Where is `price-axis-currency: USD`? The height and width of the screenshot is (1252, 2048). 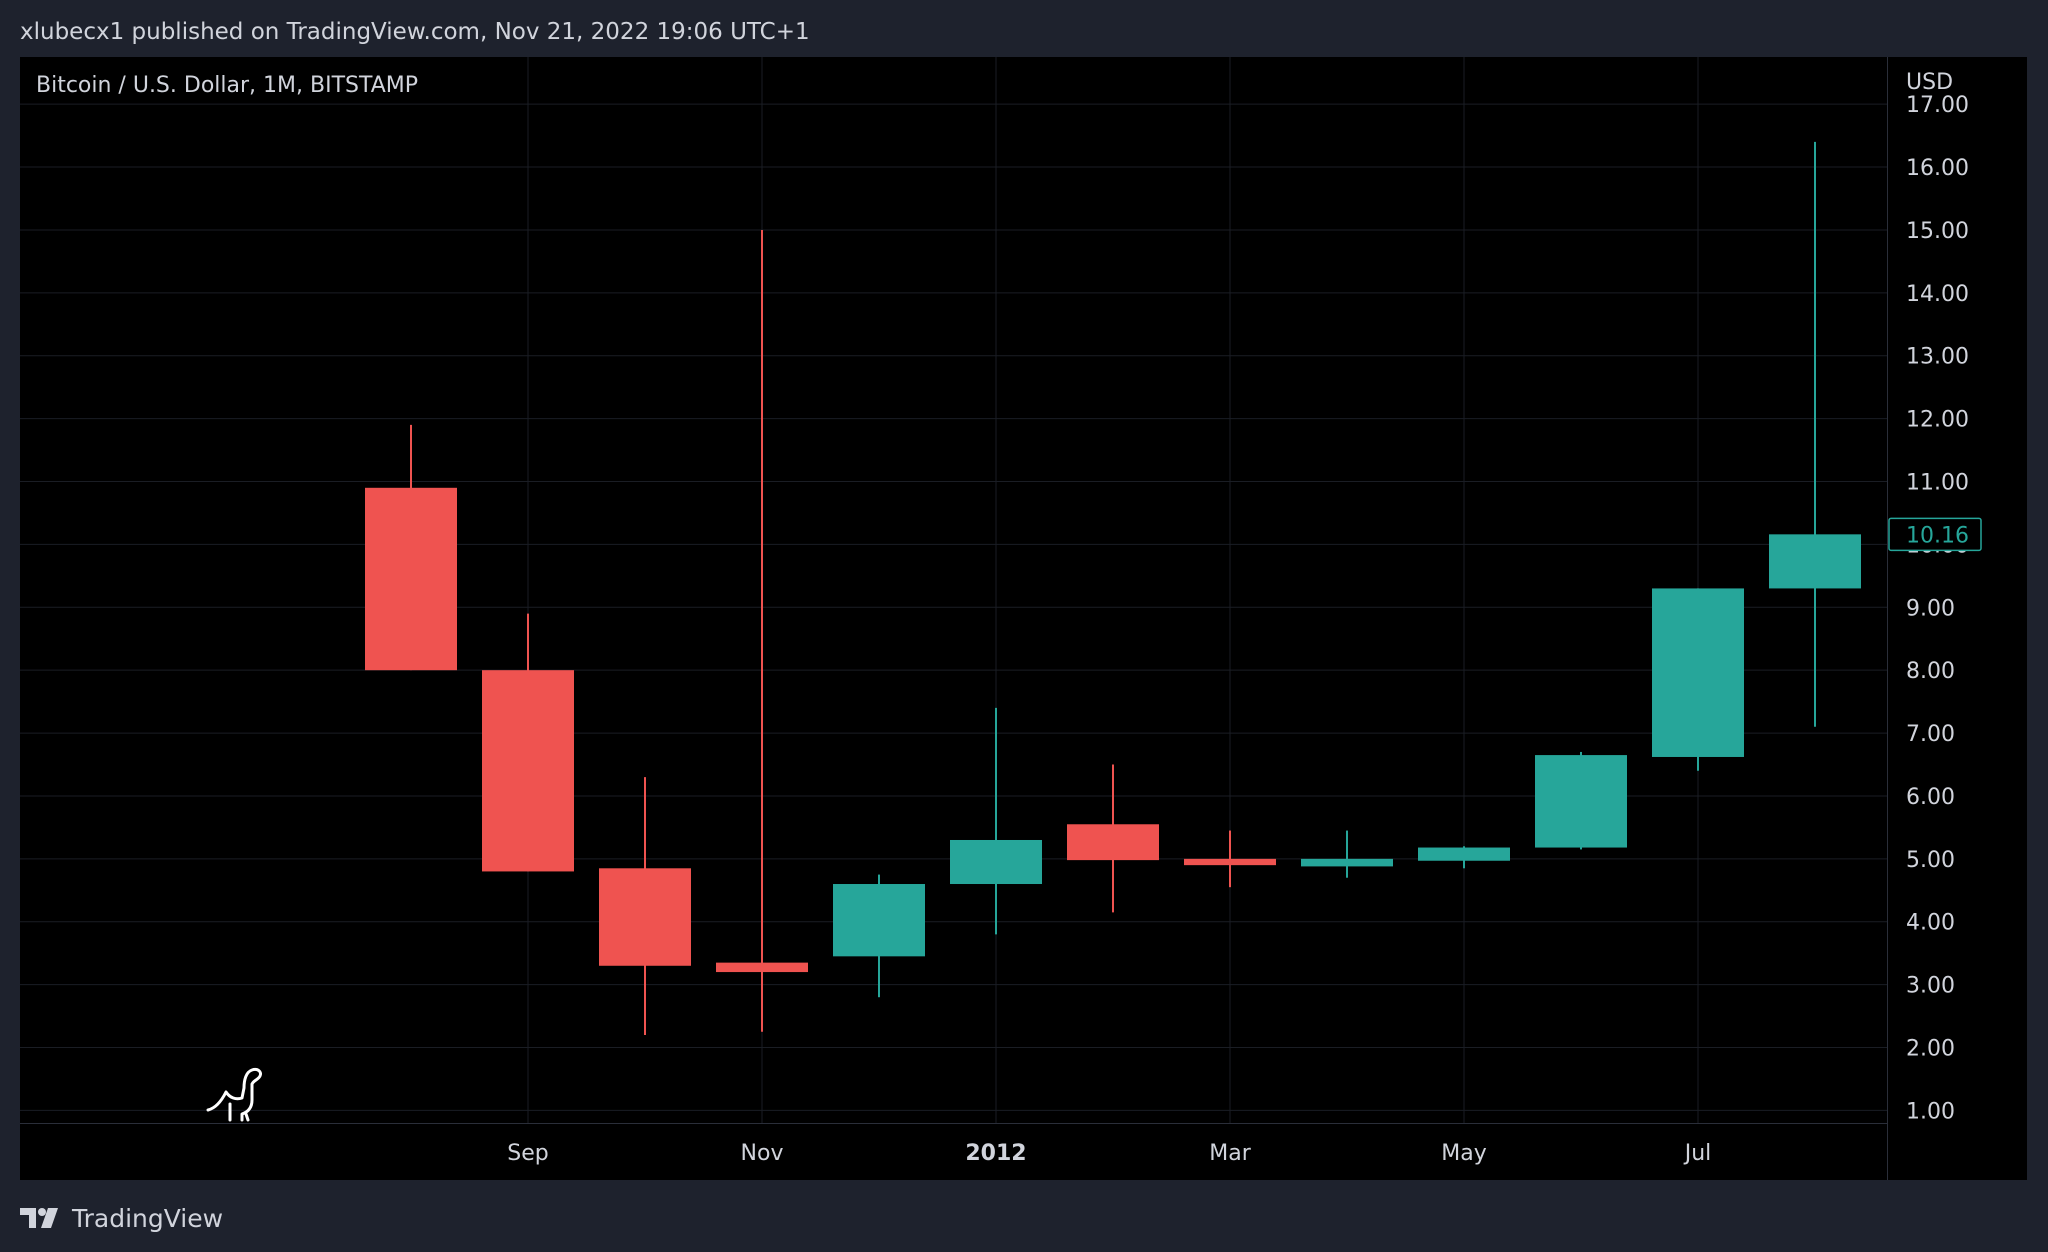 price-axis-currency: USD is located at coordinates (1929, 82).